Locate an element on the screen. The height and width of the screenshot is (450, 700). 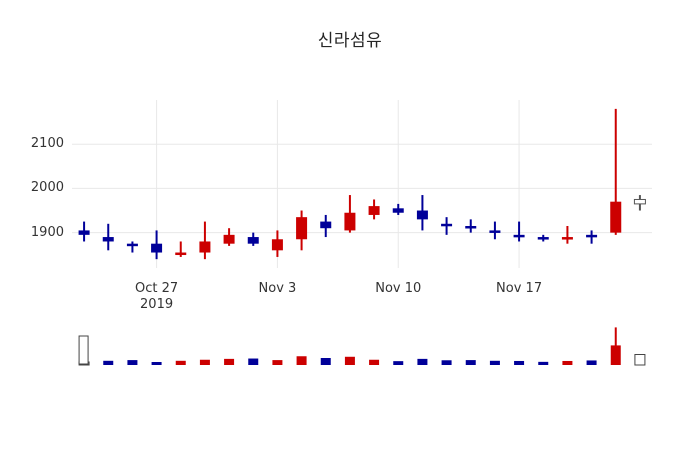
x-axis-tick-label-primary: Nov 17 is located at coordinates (519, 288).